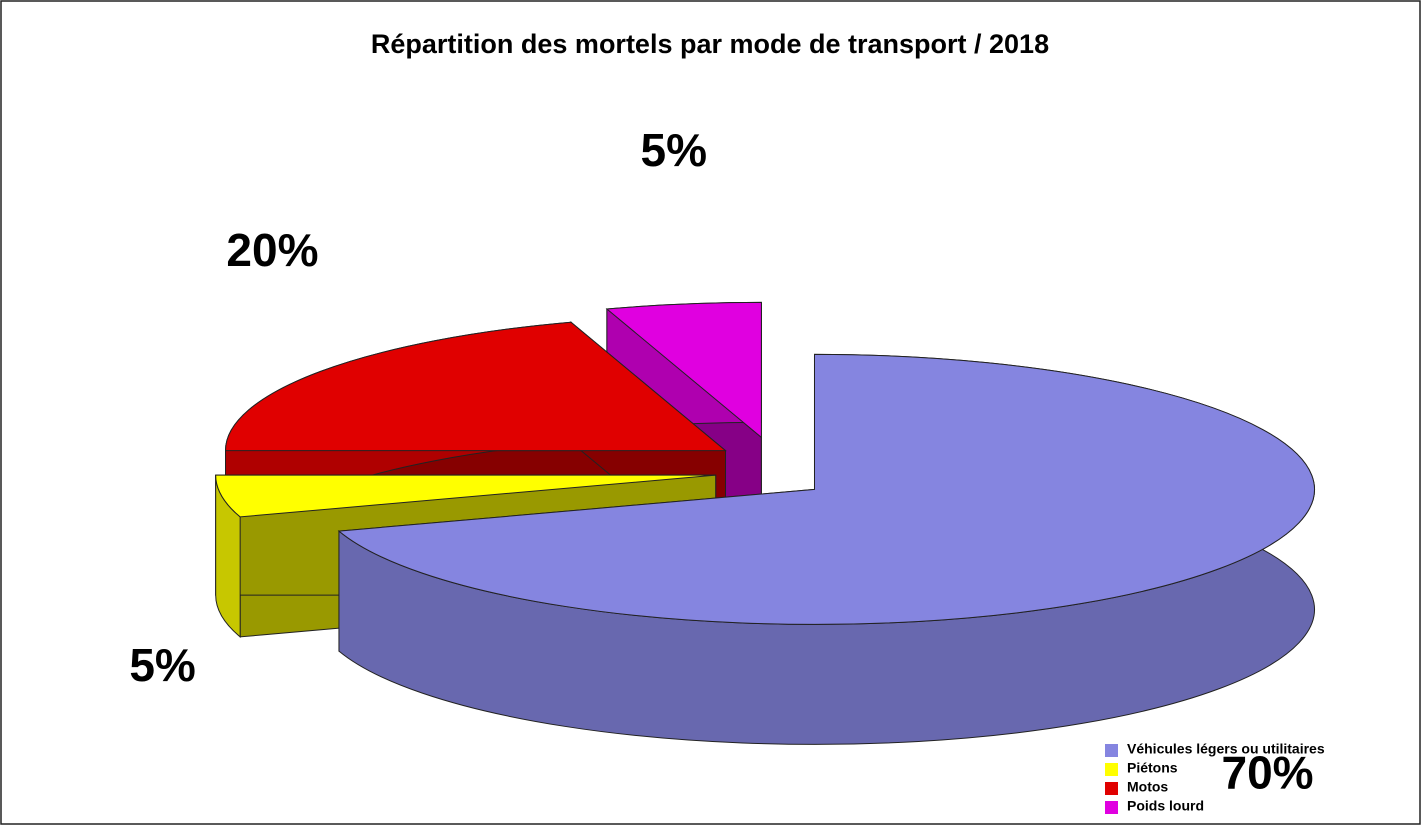  I want to click on legend-label: Motos, so click(1147, 787).